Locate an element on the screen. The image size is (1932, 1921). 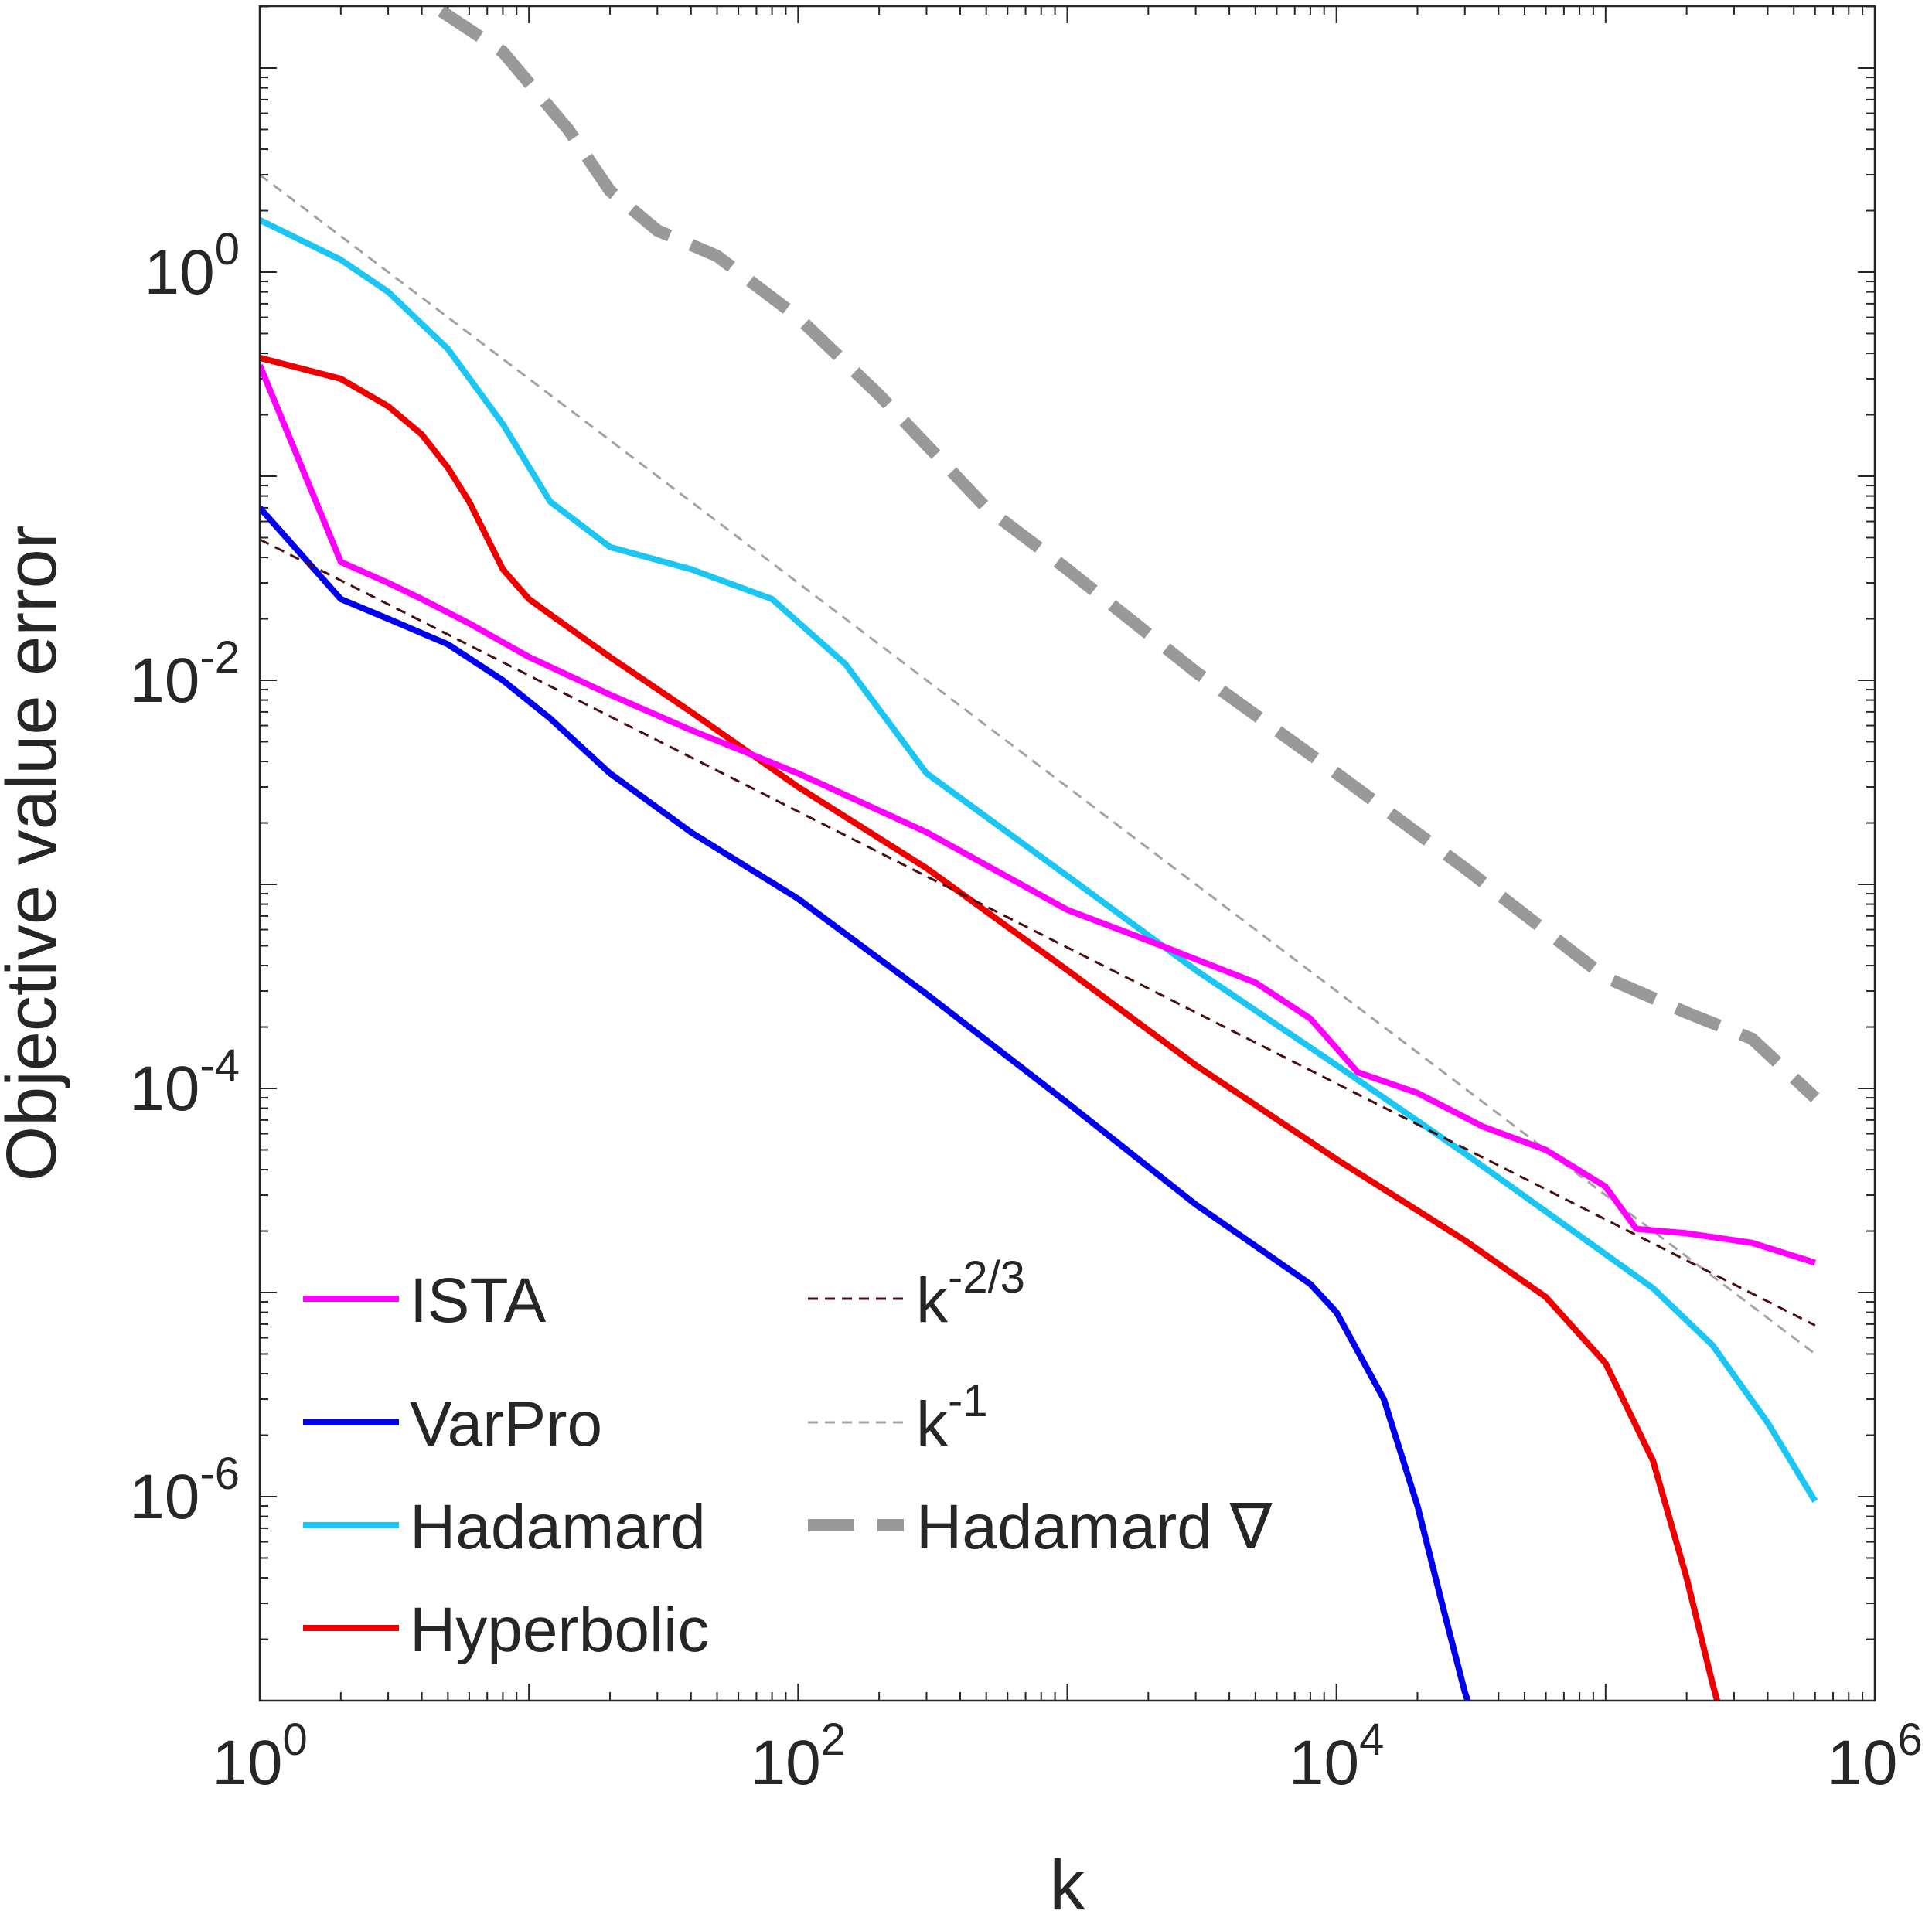
legend-text: VarPro is located at coordinates (506, 1424).